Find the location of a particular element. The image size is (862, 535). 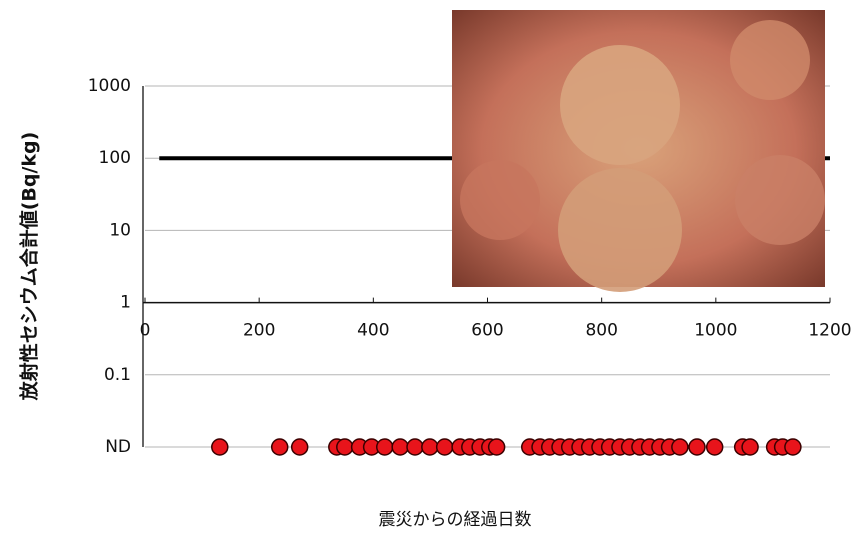

x-tick-label: 0 is located at coordinates (145, 331).